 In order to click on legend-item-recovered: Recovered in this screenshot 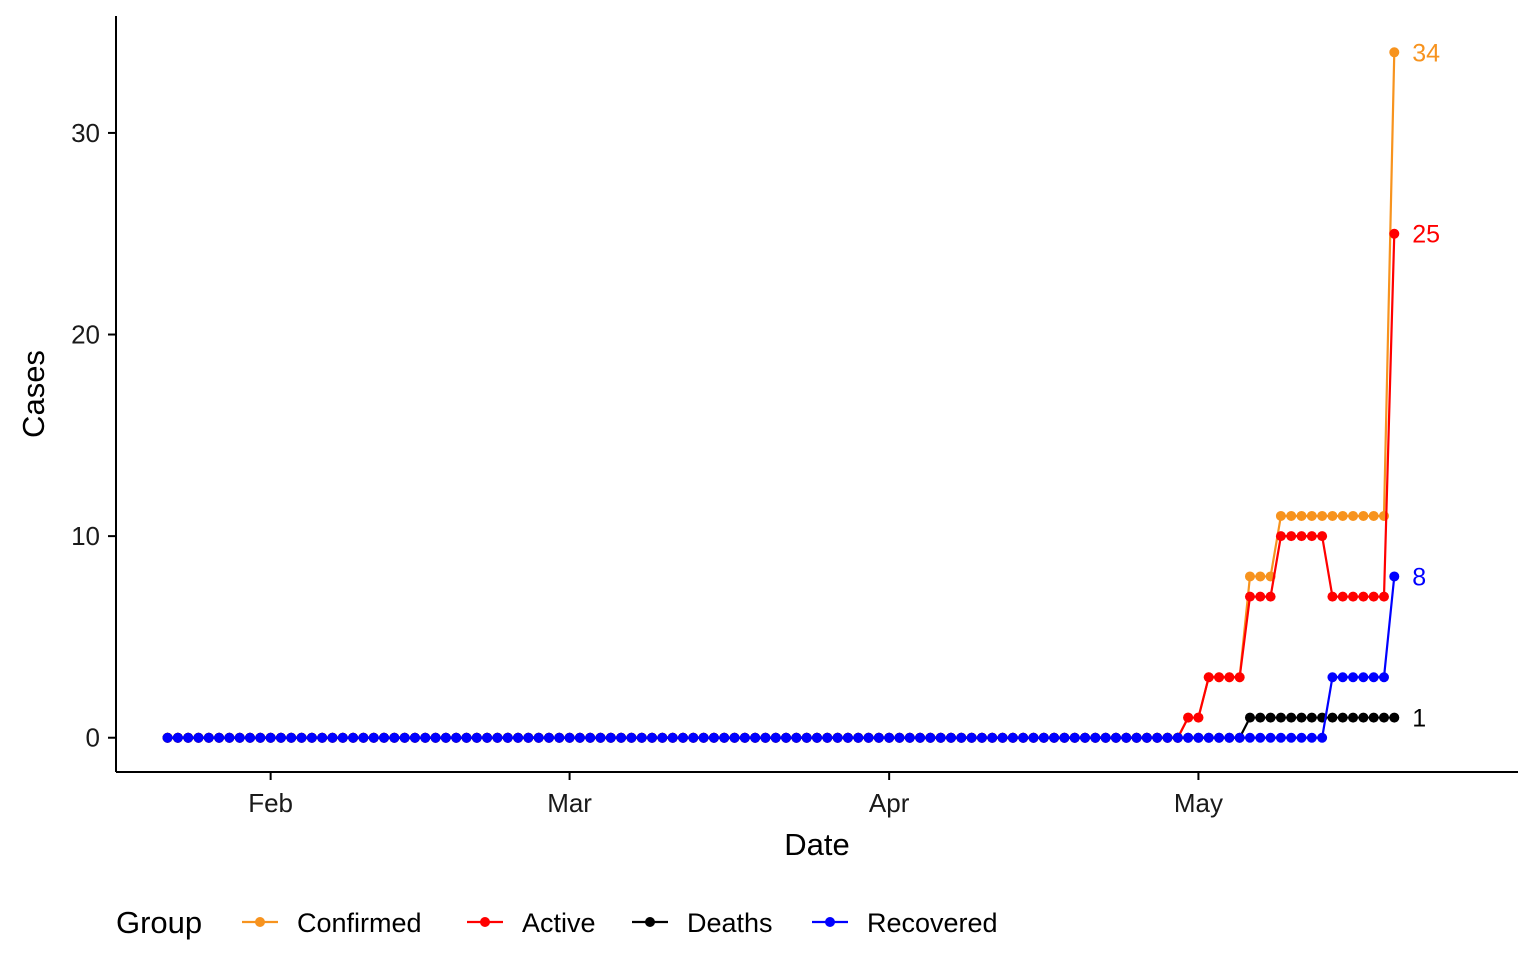, I will do `click(905, 923)`.